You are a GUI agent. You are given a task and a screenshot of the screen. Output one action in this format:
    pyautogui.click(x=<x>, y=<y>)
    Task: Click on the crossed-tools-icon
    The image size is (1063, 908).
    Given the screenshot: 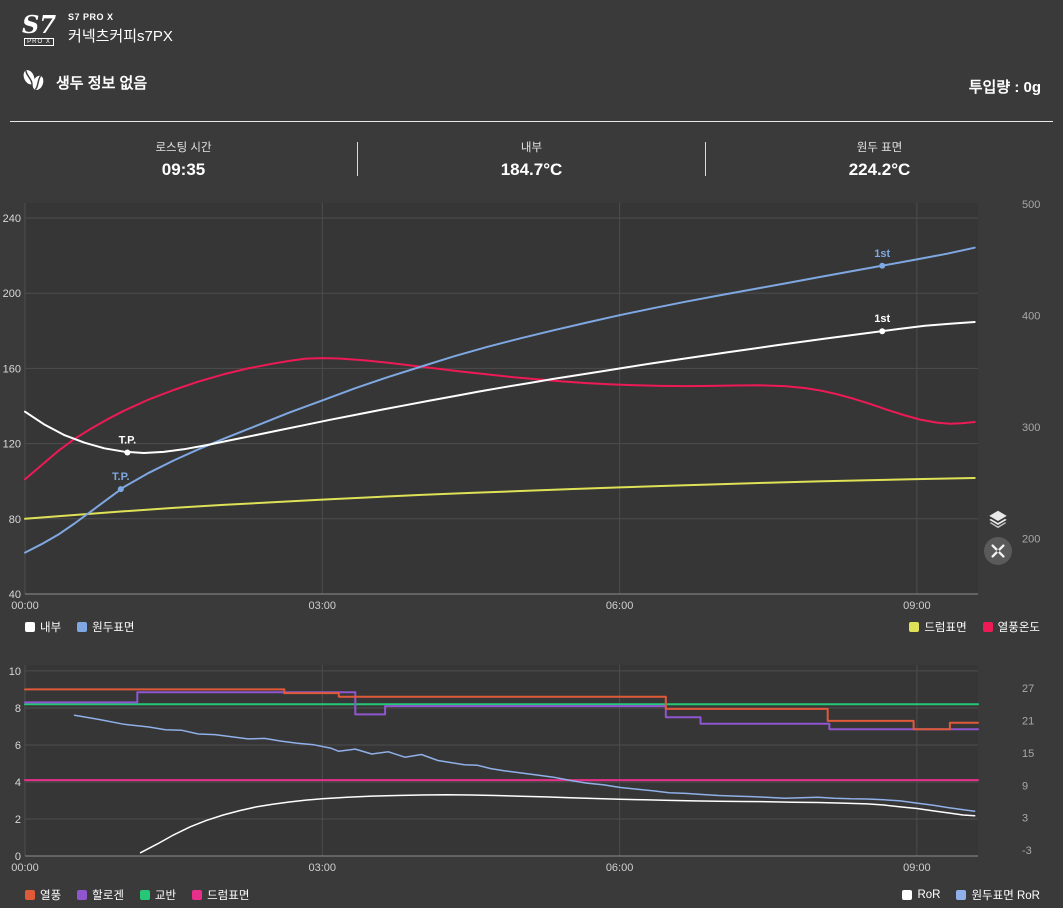 What is the action you would take?
    pyautogui.click(x=998, y=551)
    